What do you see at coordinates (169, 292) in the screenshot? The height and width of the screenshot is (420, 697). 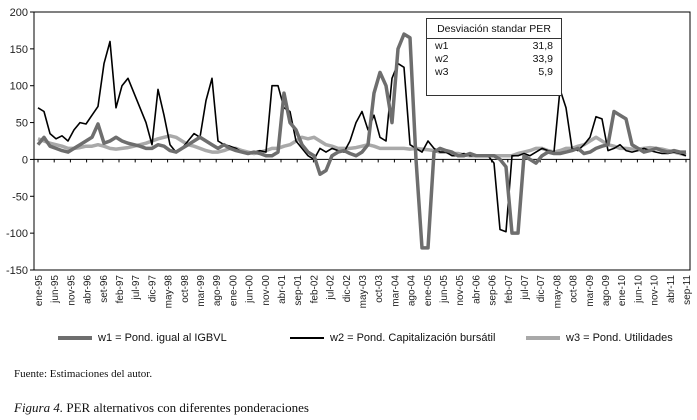 I see `x-tick-label: may-98` at bounding box center [169, 292].